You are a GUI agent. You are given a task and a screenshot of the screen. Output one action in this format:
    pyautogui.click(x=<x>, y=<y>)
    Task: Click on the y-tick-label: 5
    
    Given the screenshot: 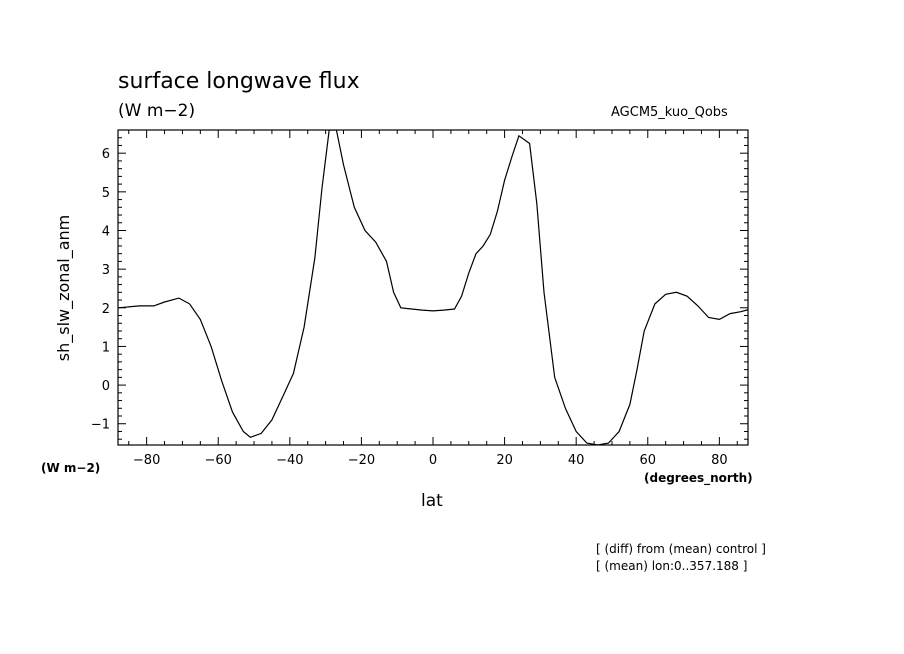 What is the action you would take?
    pyautogui.click(x=106, y=193)
    